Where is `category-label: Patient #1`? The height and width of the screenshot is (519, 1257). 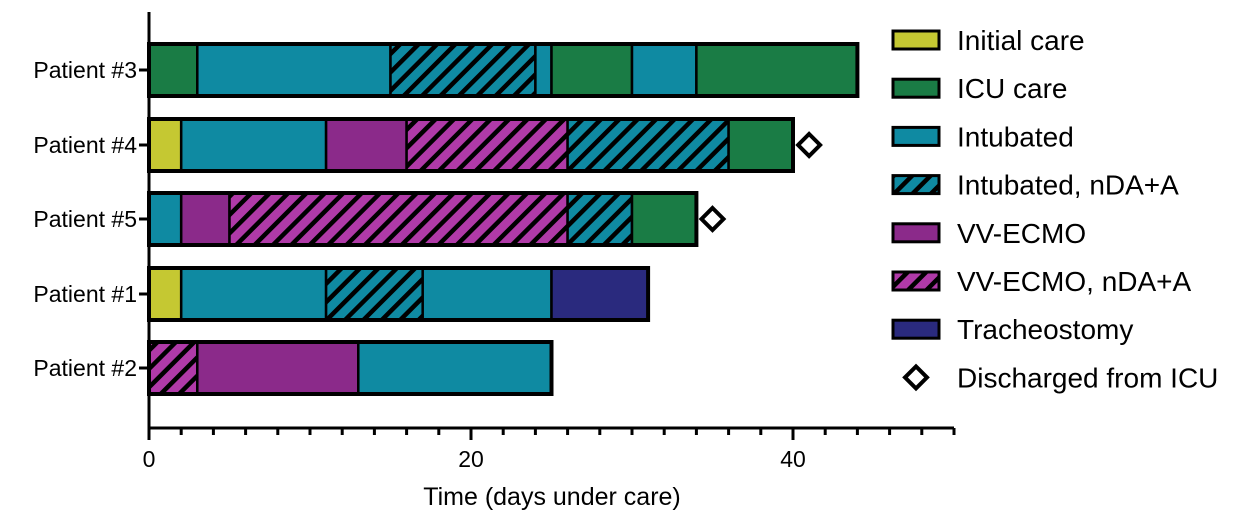 category-label: Patient #1 is located at coordinates (85, 294).